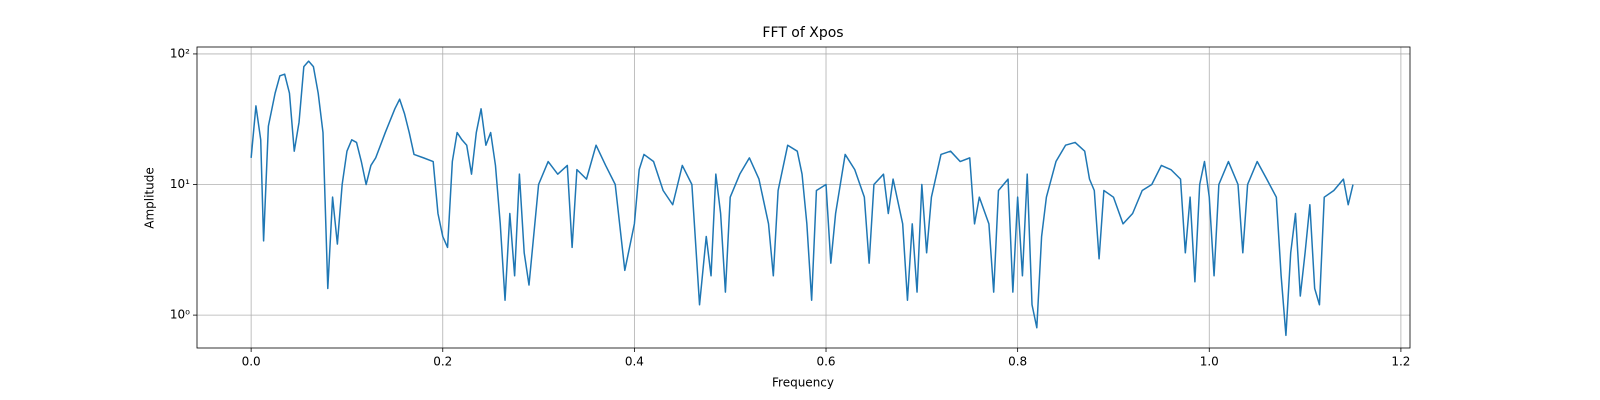 This screenshot has width=1600, height=400. Describe the element at coordinates (1017, 362) in the screenshot. I see `x-tick-label: 0.8` at that location.